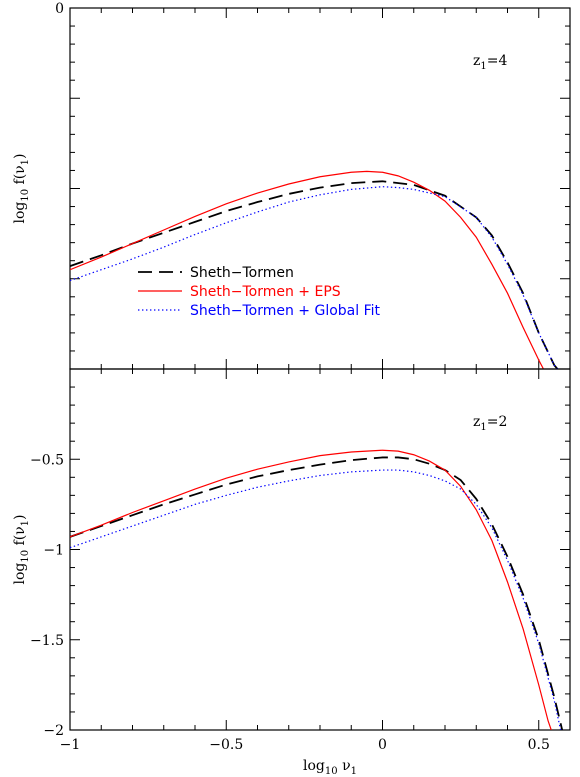  Describe the element at coordinates (330, 767) in the screenshot. I see `x-axis-label: log10 ν1` at that location.